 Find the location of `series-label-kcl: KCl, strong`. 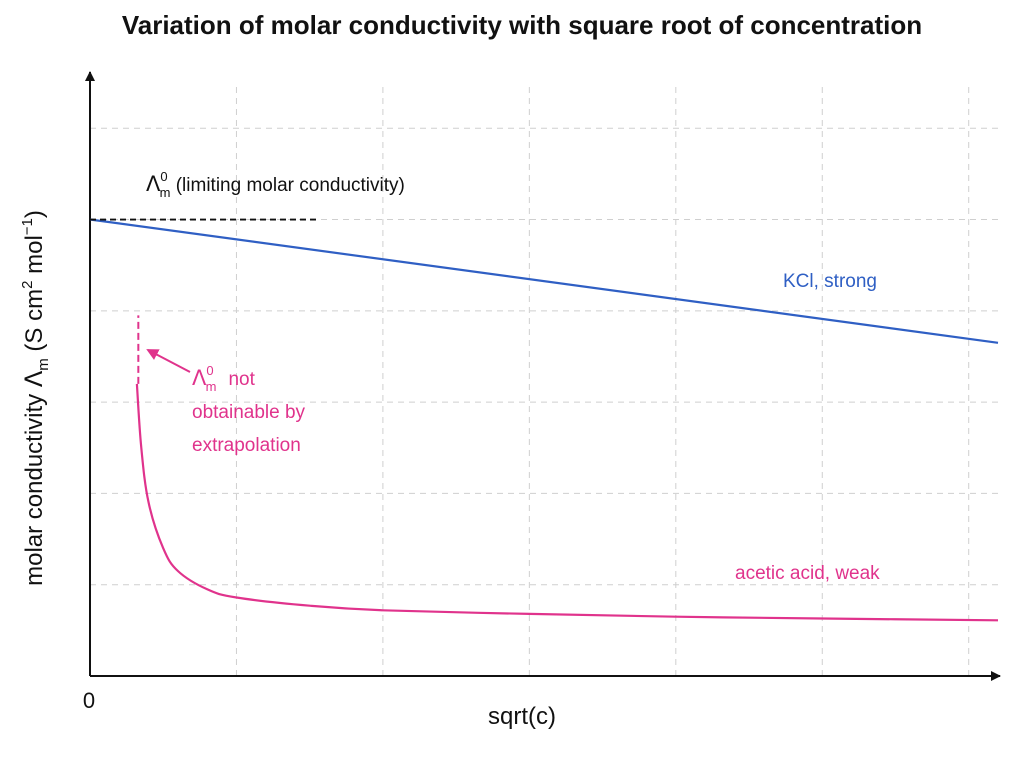

series-label-kcl: KCl, strong is located at coordinates (830, 281).